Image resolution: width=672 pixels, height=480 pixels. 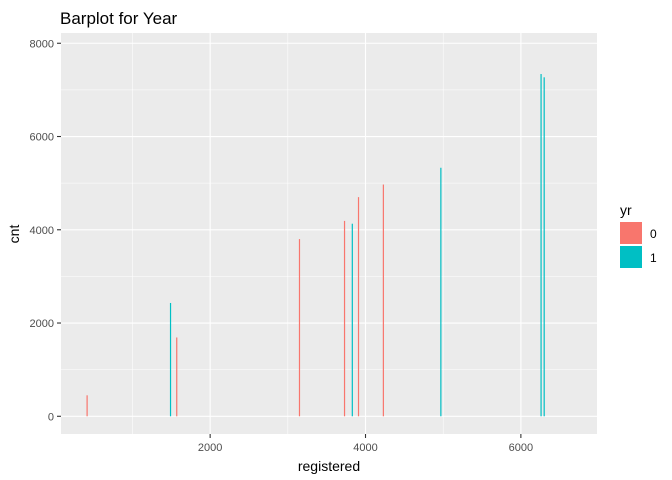 I want to click on x-tick-label: 6000, so click(x=521, y=448).